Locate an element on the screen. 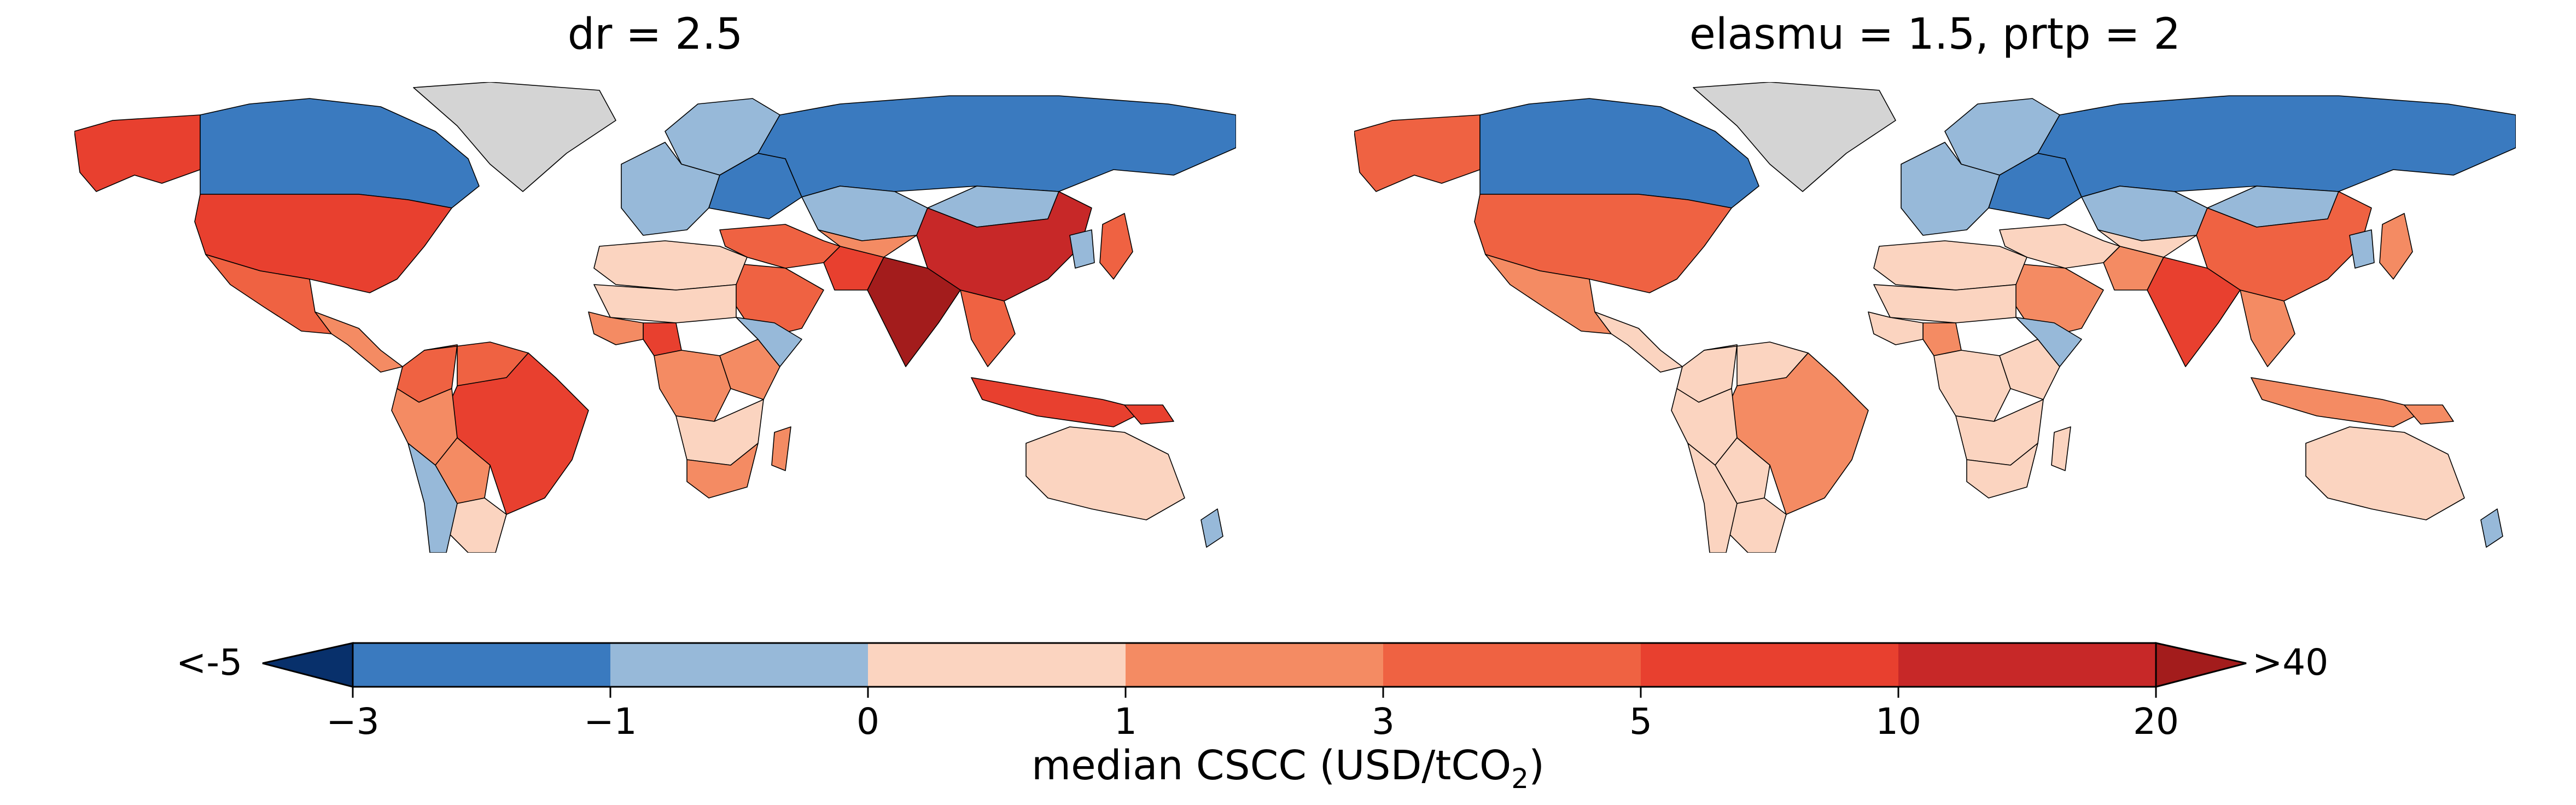  colorbar-tick-label: 10 is located at coordinates (1898, 721).